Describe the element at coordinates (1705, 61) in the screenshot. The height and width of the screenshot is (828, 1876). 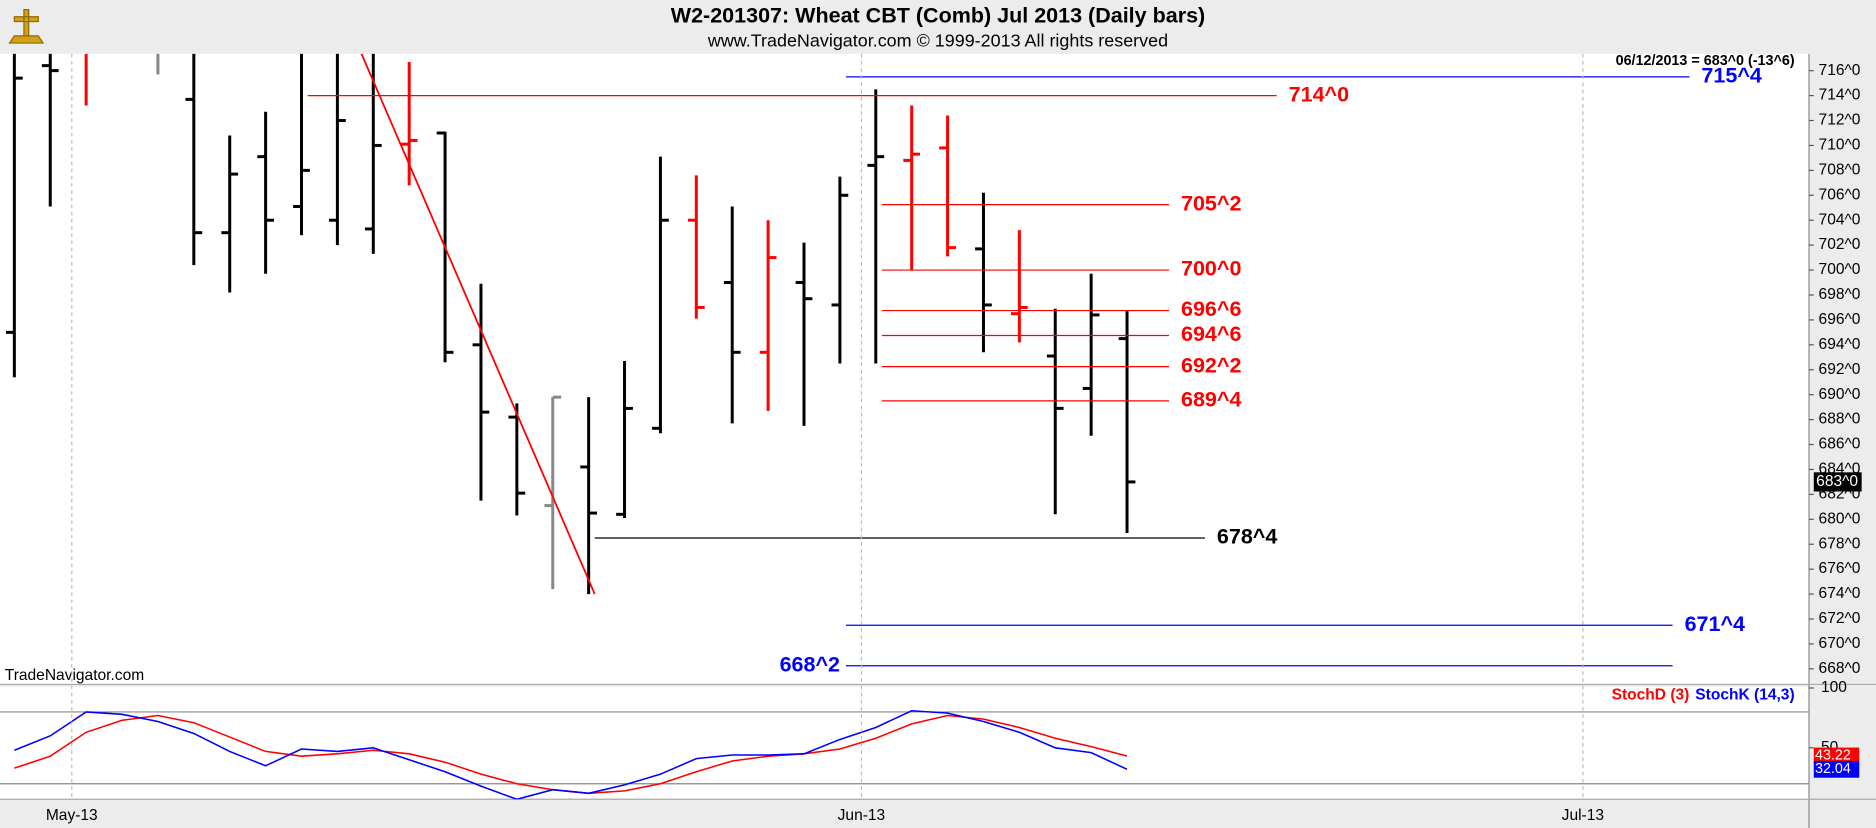
I see `header-label: 06/12/2013 = 683^0 (-13^6)` at that location.